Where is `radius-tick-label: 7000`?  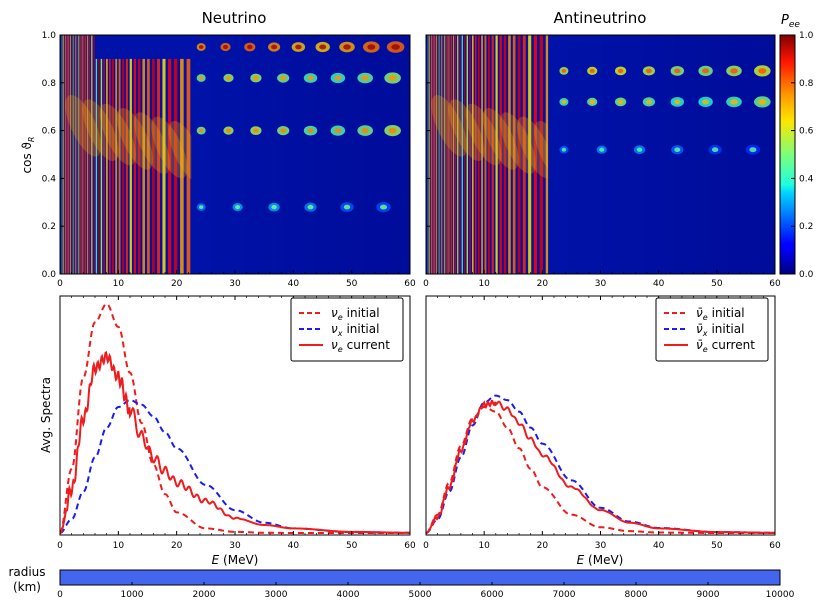 radius-tick-label: 7000 is located at coordinates (564, 595).